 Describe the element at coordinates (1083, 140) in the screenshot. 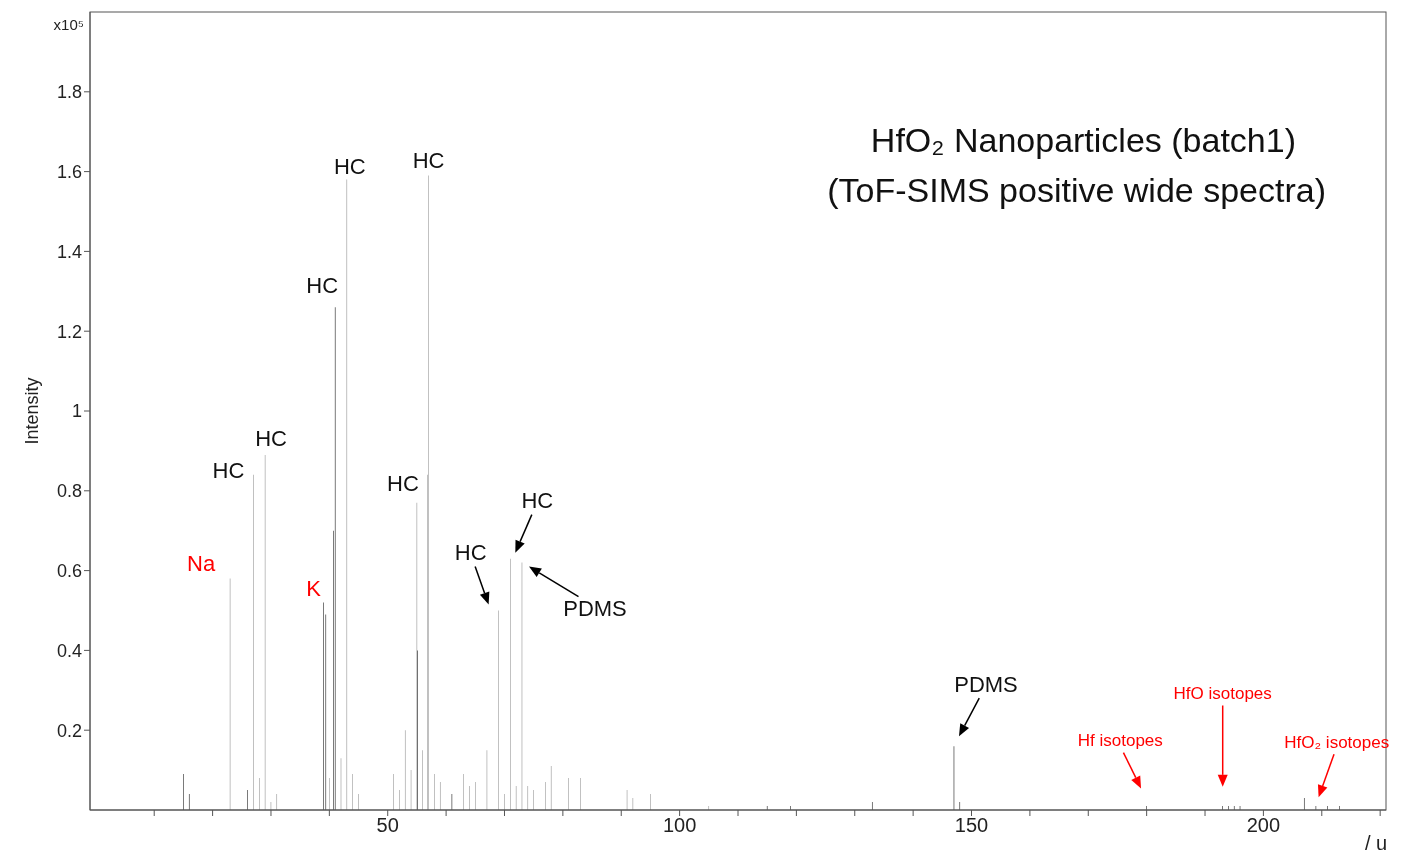

I see `text: HfO₂ Nanoparticles (batch1)` at that location.